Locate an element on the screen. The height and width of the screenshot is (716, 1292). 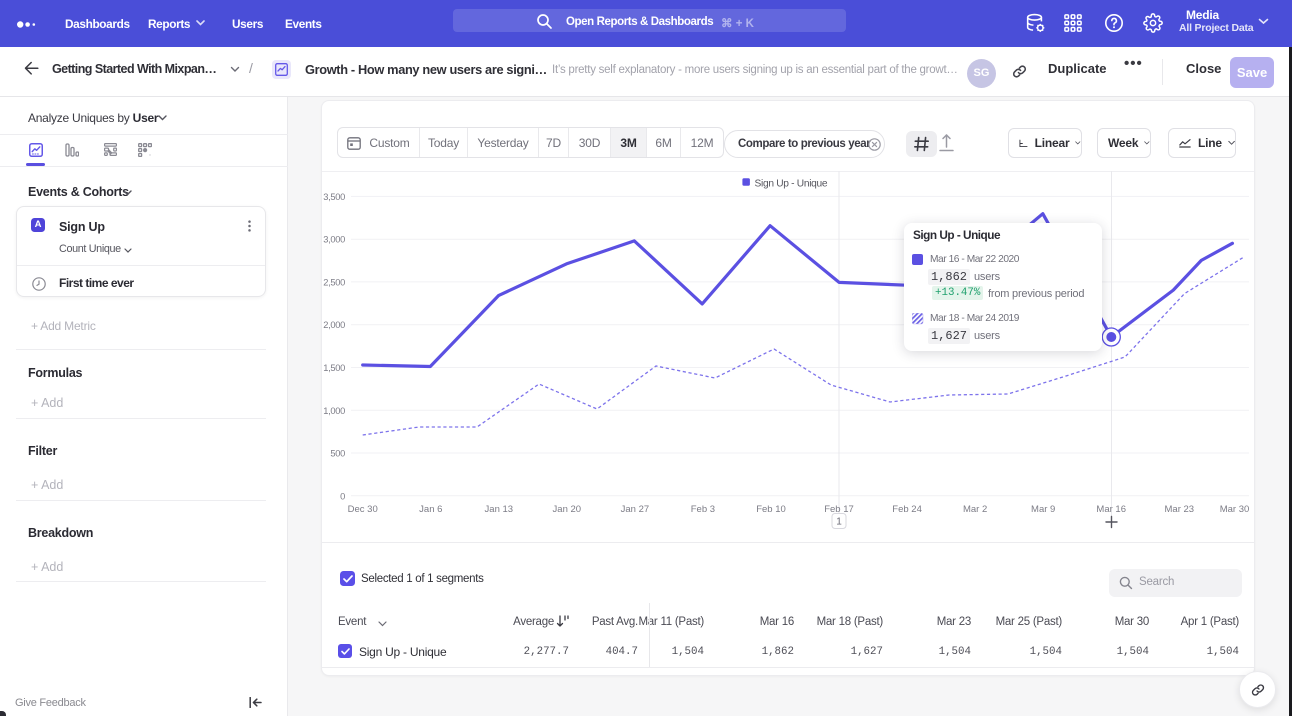
svg-text: Dec 30 is located at coordinates (363, 509).